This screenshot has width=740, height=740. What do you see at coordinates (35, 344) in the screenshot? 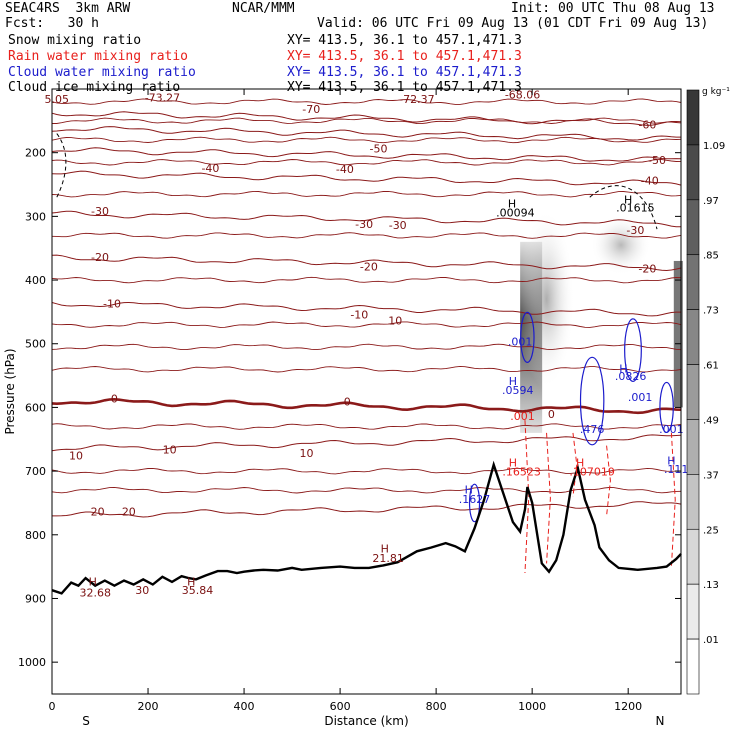
I see `y-tick-label: 500` at bounding box center [35, 344].